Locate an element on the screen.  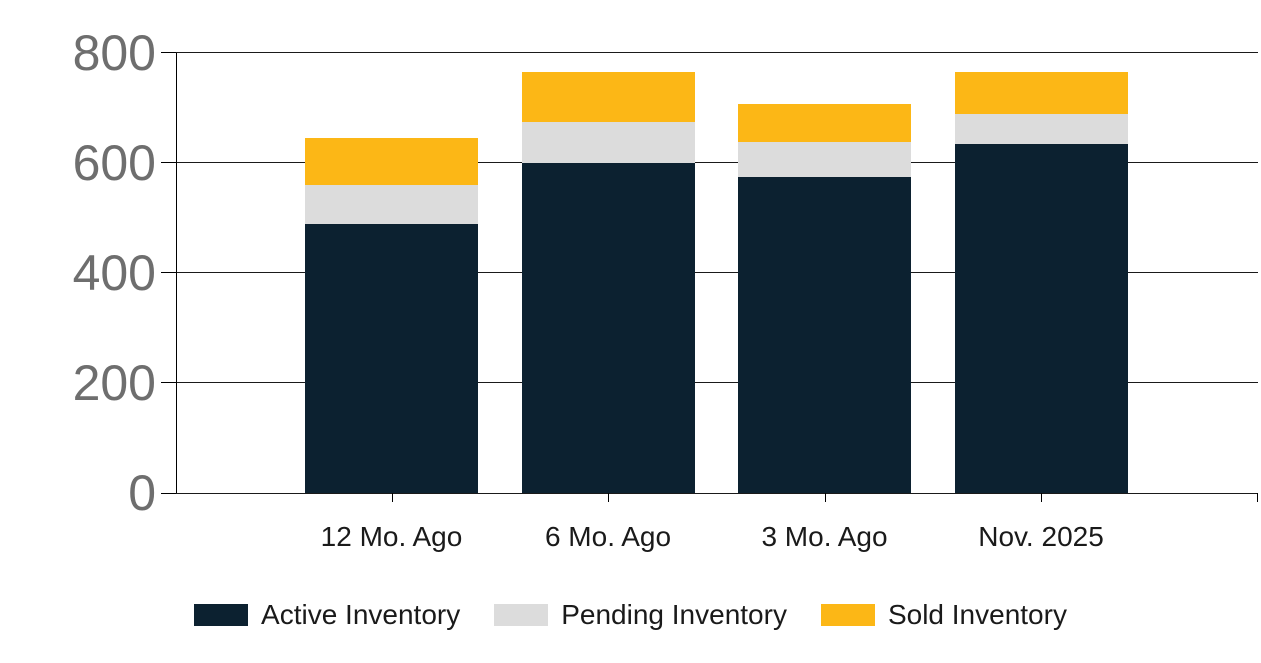
y-axis-line is located at coordinates (176, 273).